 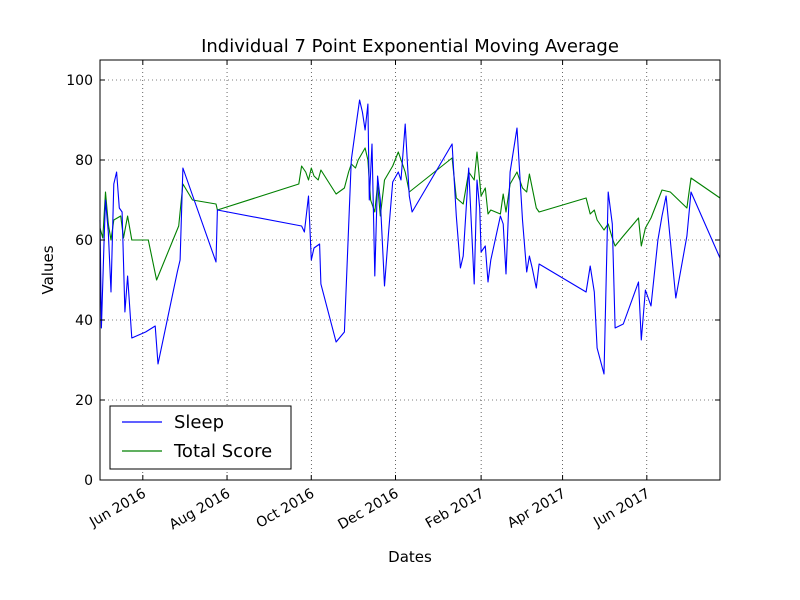 What do you see at coordinates (537, 509) in the screenshot?
I see `x-tick-label: Apr 2017` at bounding box center [537, 509].